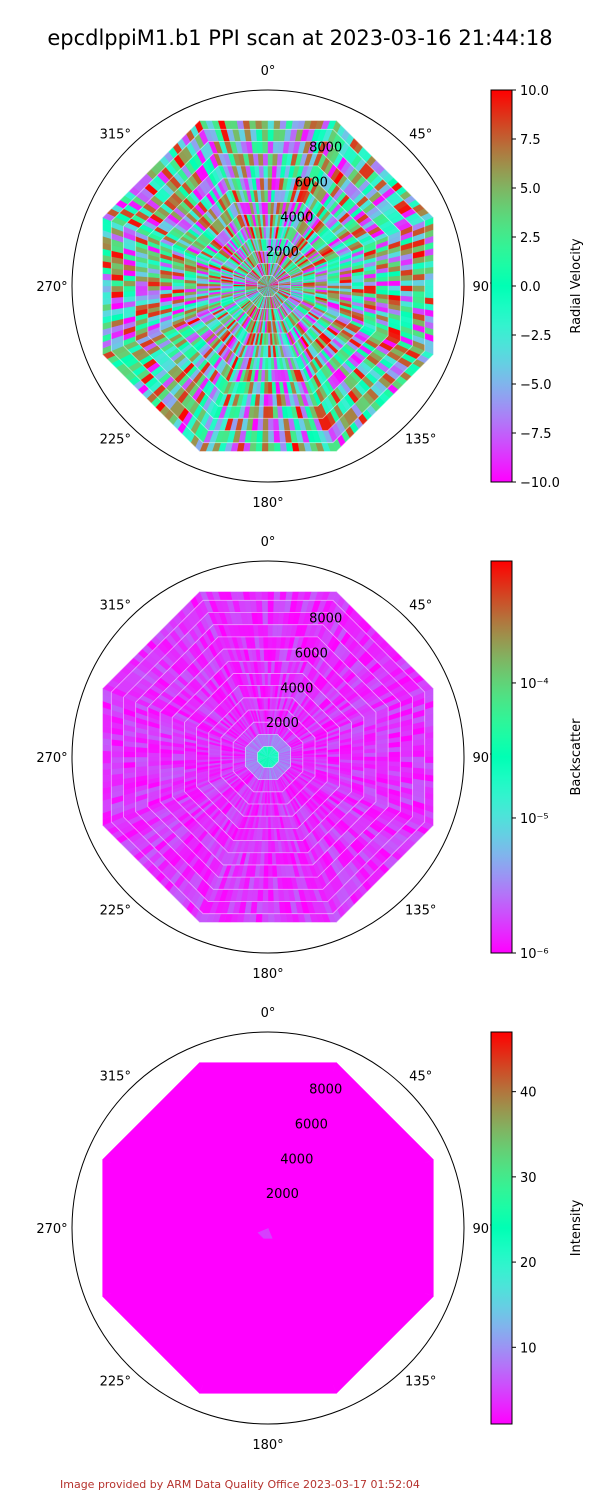 Image resolution: width=600 pixels, height=1500 pixels. Describe the element at coordinates (534, 91) in the screenshot. I see `colorbar-tick-label: 10.0` at that location.